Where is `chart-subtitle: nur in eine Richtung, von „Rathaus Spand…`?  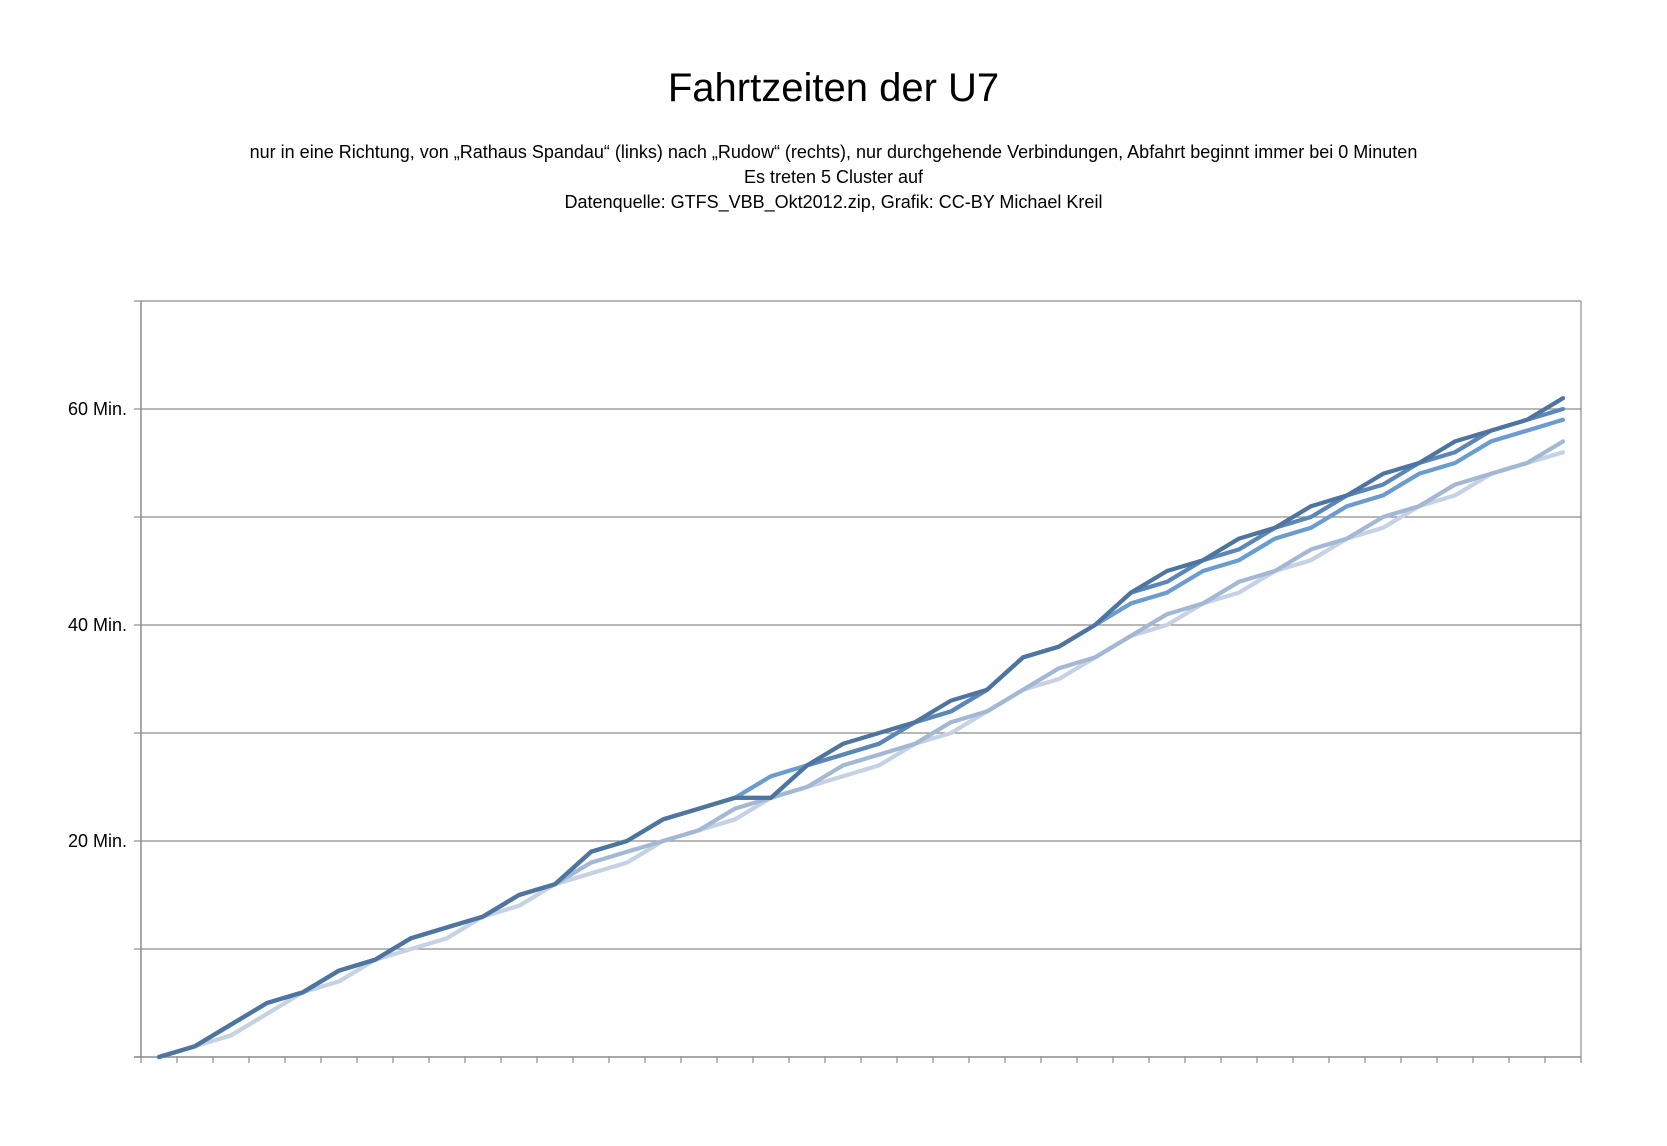
chart-subtitle: nur in eine Richtung, von „Rathaus Spand… is located at coordinates (833, 177).